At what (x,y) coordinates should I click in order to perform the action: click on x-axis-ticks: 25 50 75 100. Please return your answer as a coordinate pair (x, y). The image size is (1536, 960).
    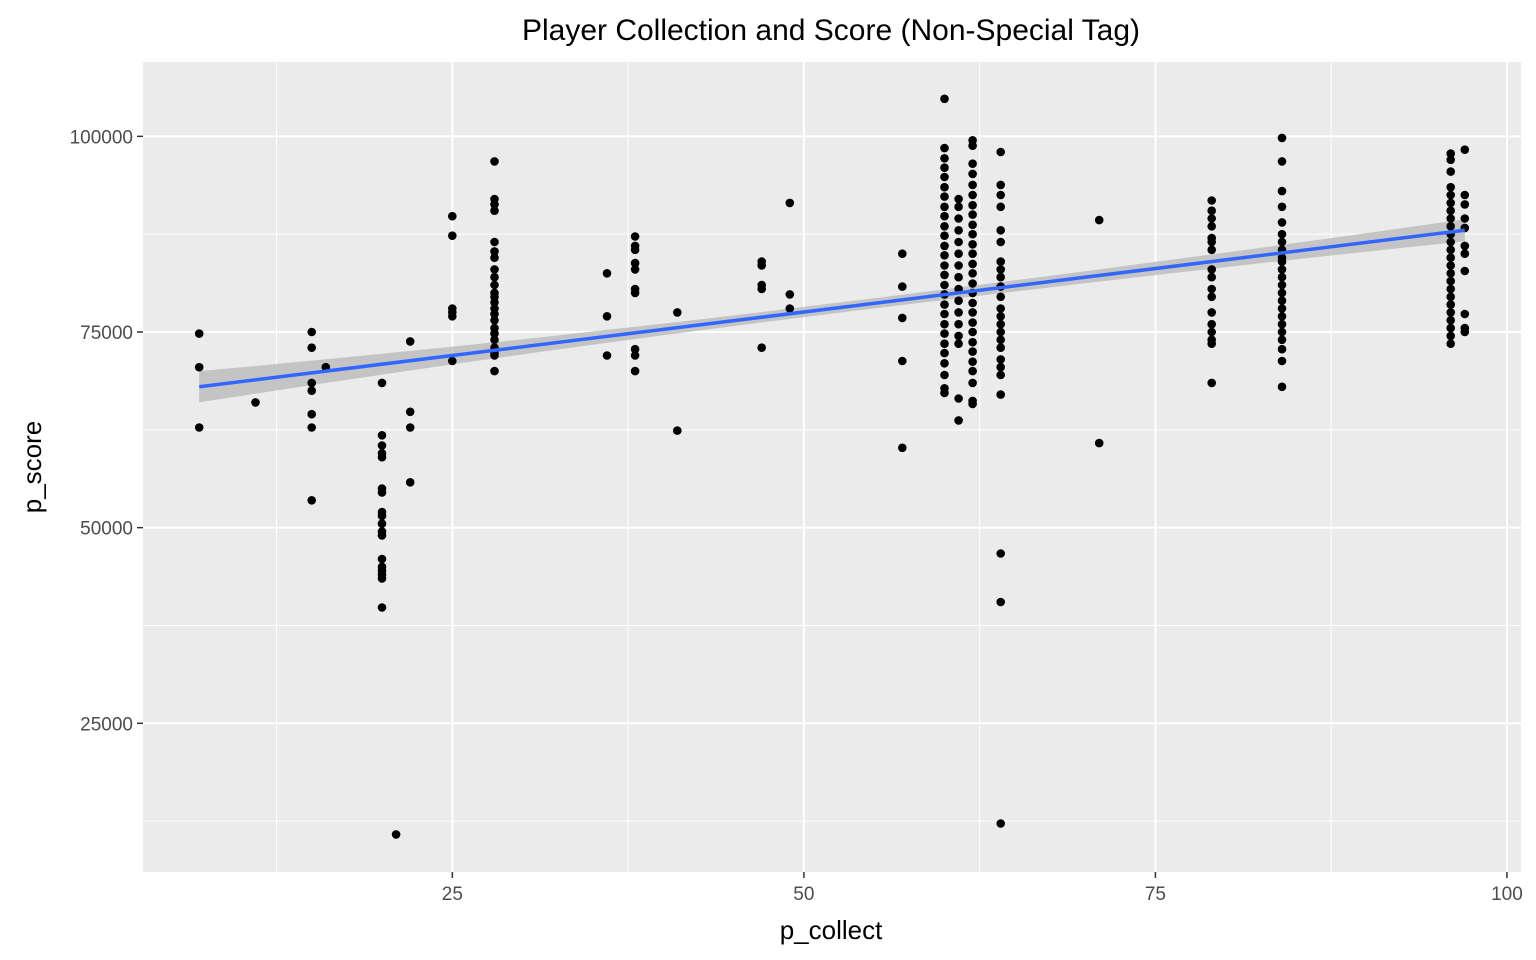
    Looking at the image, I should click on (982, 888).